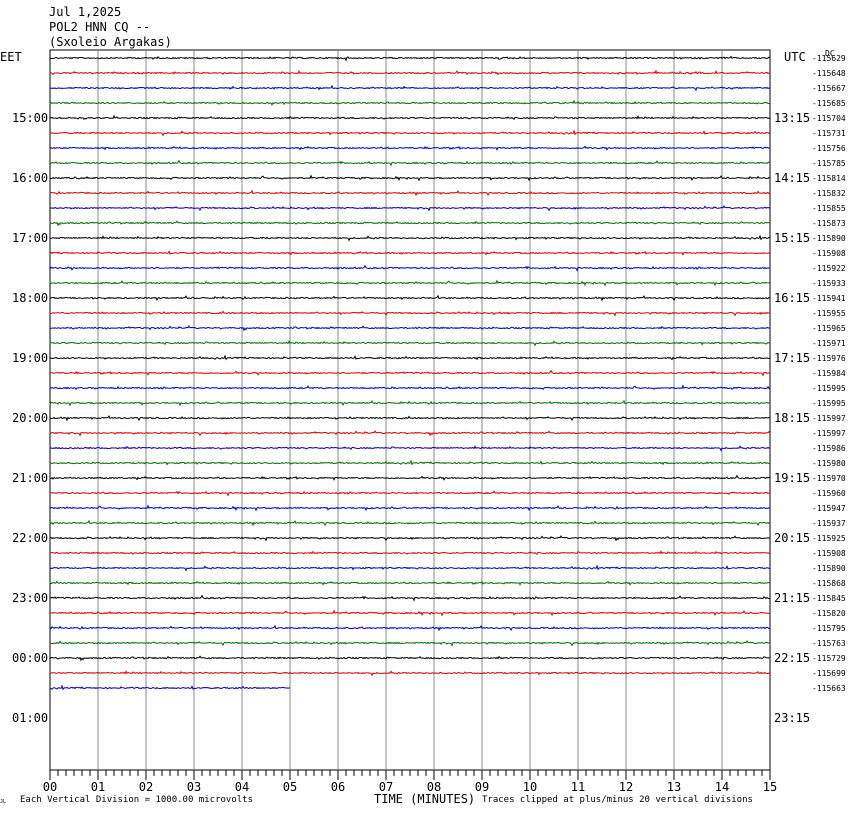 Image resolution: width=850 pixels, height=814 pixels. Describe the element at coordinates (829, 358) in the screenshot. I see `trace-offset-label: -115976` at that location.